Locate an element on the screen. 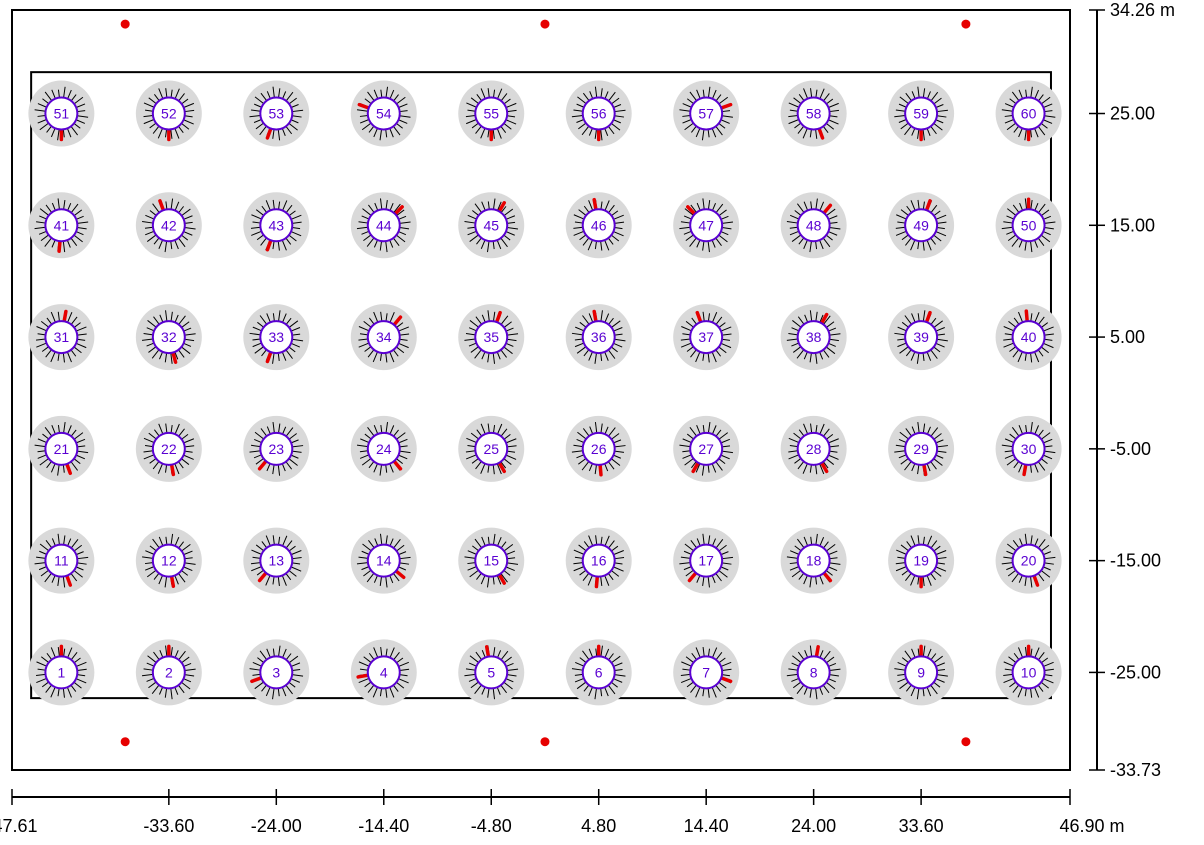 The height and width of the screenshot is (845, 1204). seat: 27 is located at coordinates (706, 448).